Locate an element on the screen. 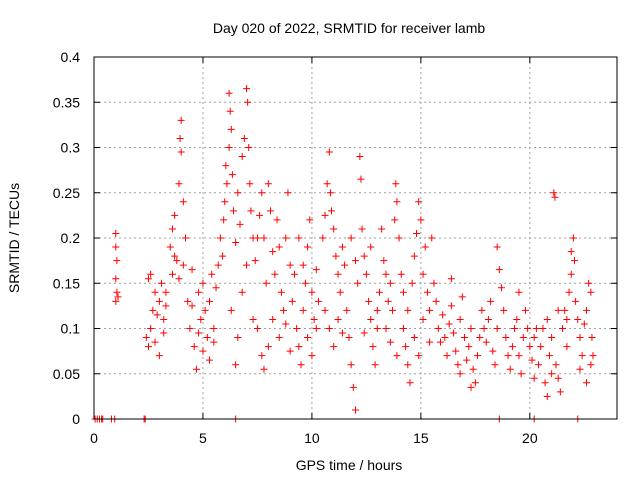 This screenshot has width=640, height=480. y-tick-label: 0.15 is located at coordinates (66, 283).